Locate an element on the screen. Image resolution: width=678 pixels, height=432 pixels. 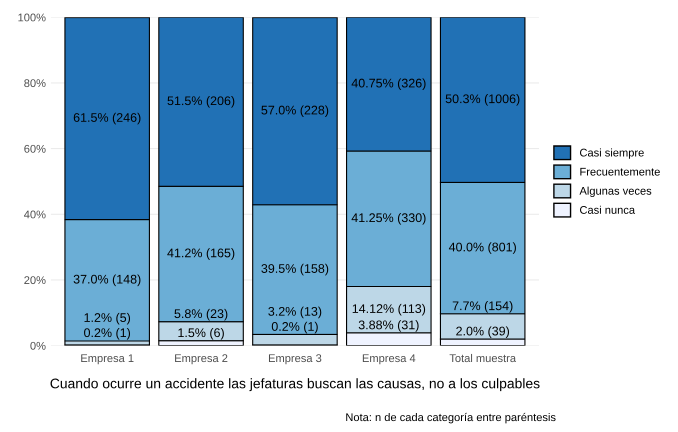
y-tick-label: 20% is located at coordinates (35, 280).